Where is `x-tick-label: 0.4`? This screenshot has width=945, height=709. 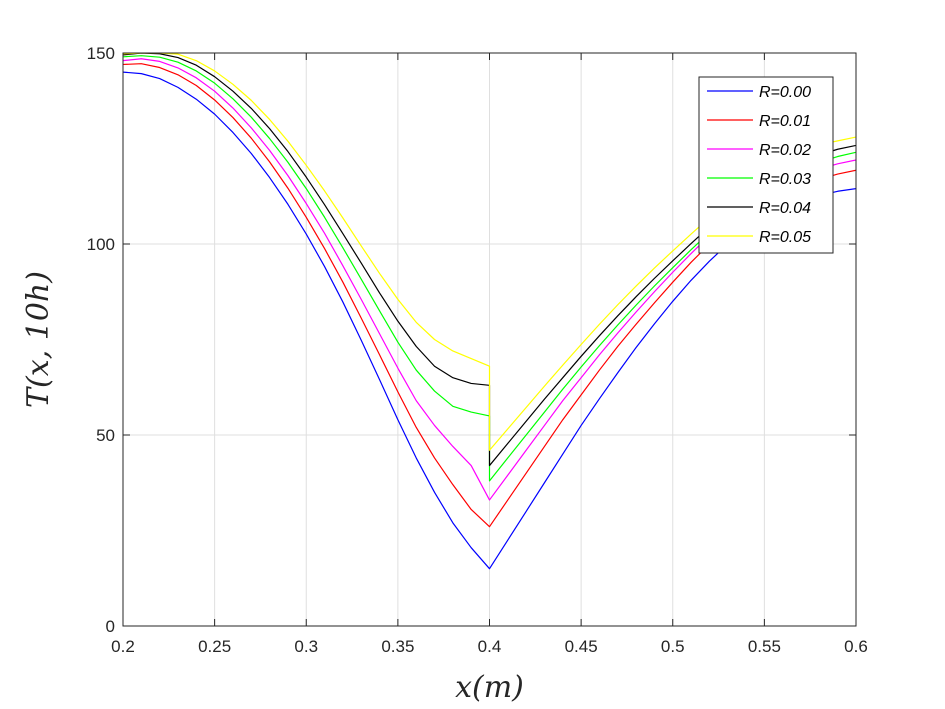 x-tick-label: 0.4 is located at coordinates (490, 646).